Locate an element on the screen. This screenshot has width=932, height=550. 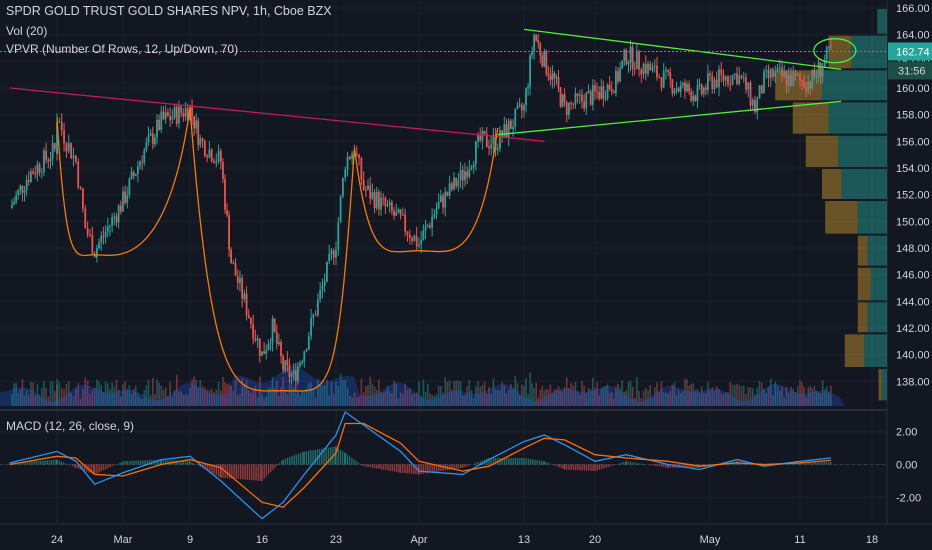
triangle-lower-line is located at coordinates (669, 118).